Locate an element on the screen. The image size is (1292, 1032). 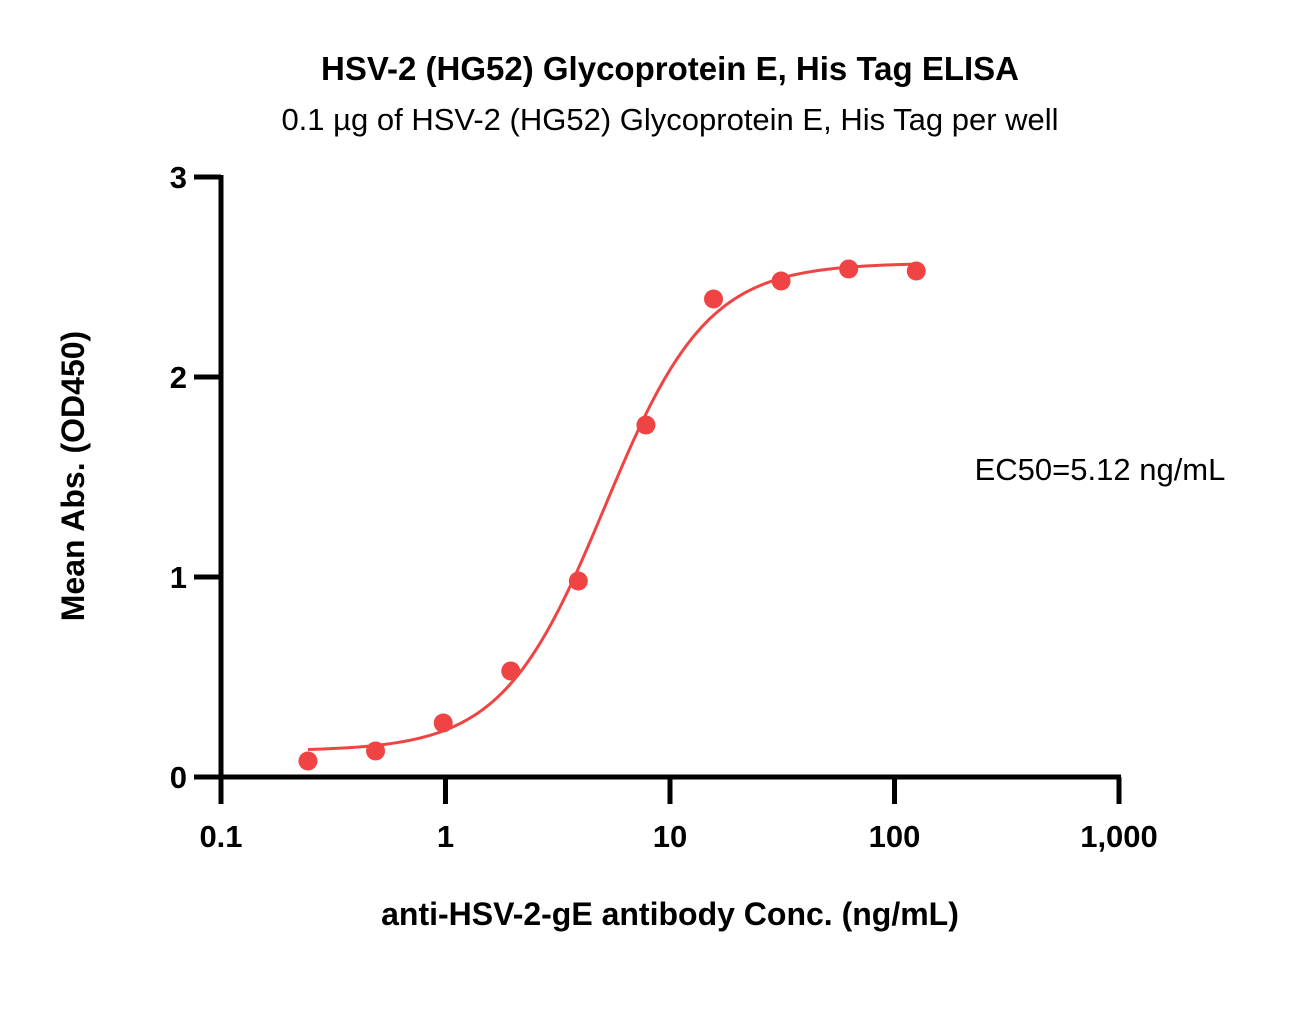
y-tick-label: 1 is located at coordinates (178, 577).